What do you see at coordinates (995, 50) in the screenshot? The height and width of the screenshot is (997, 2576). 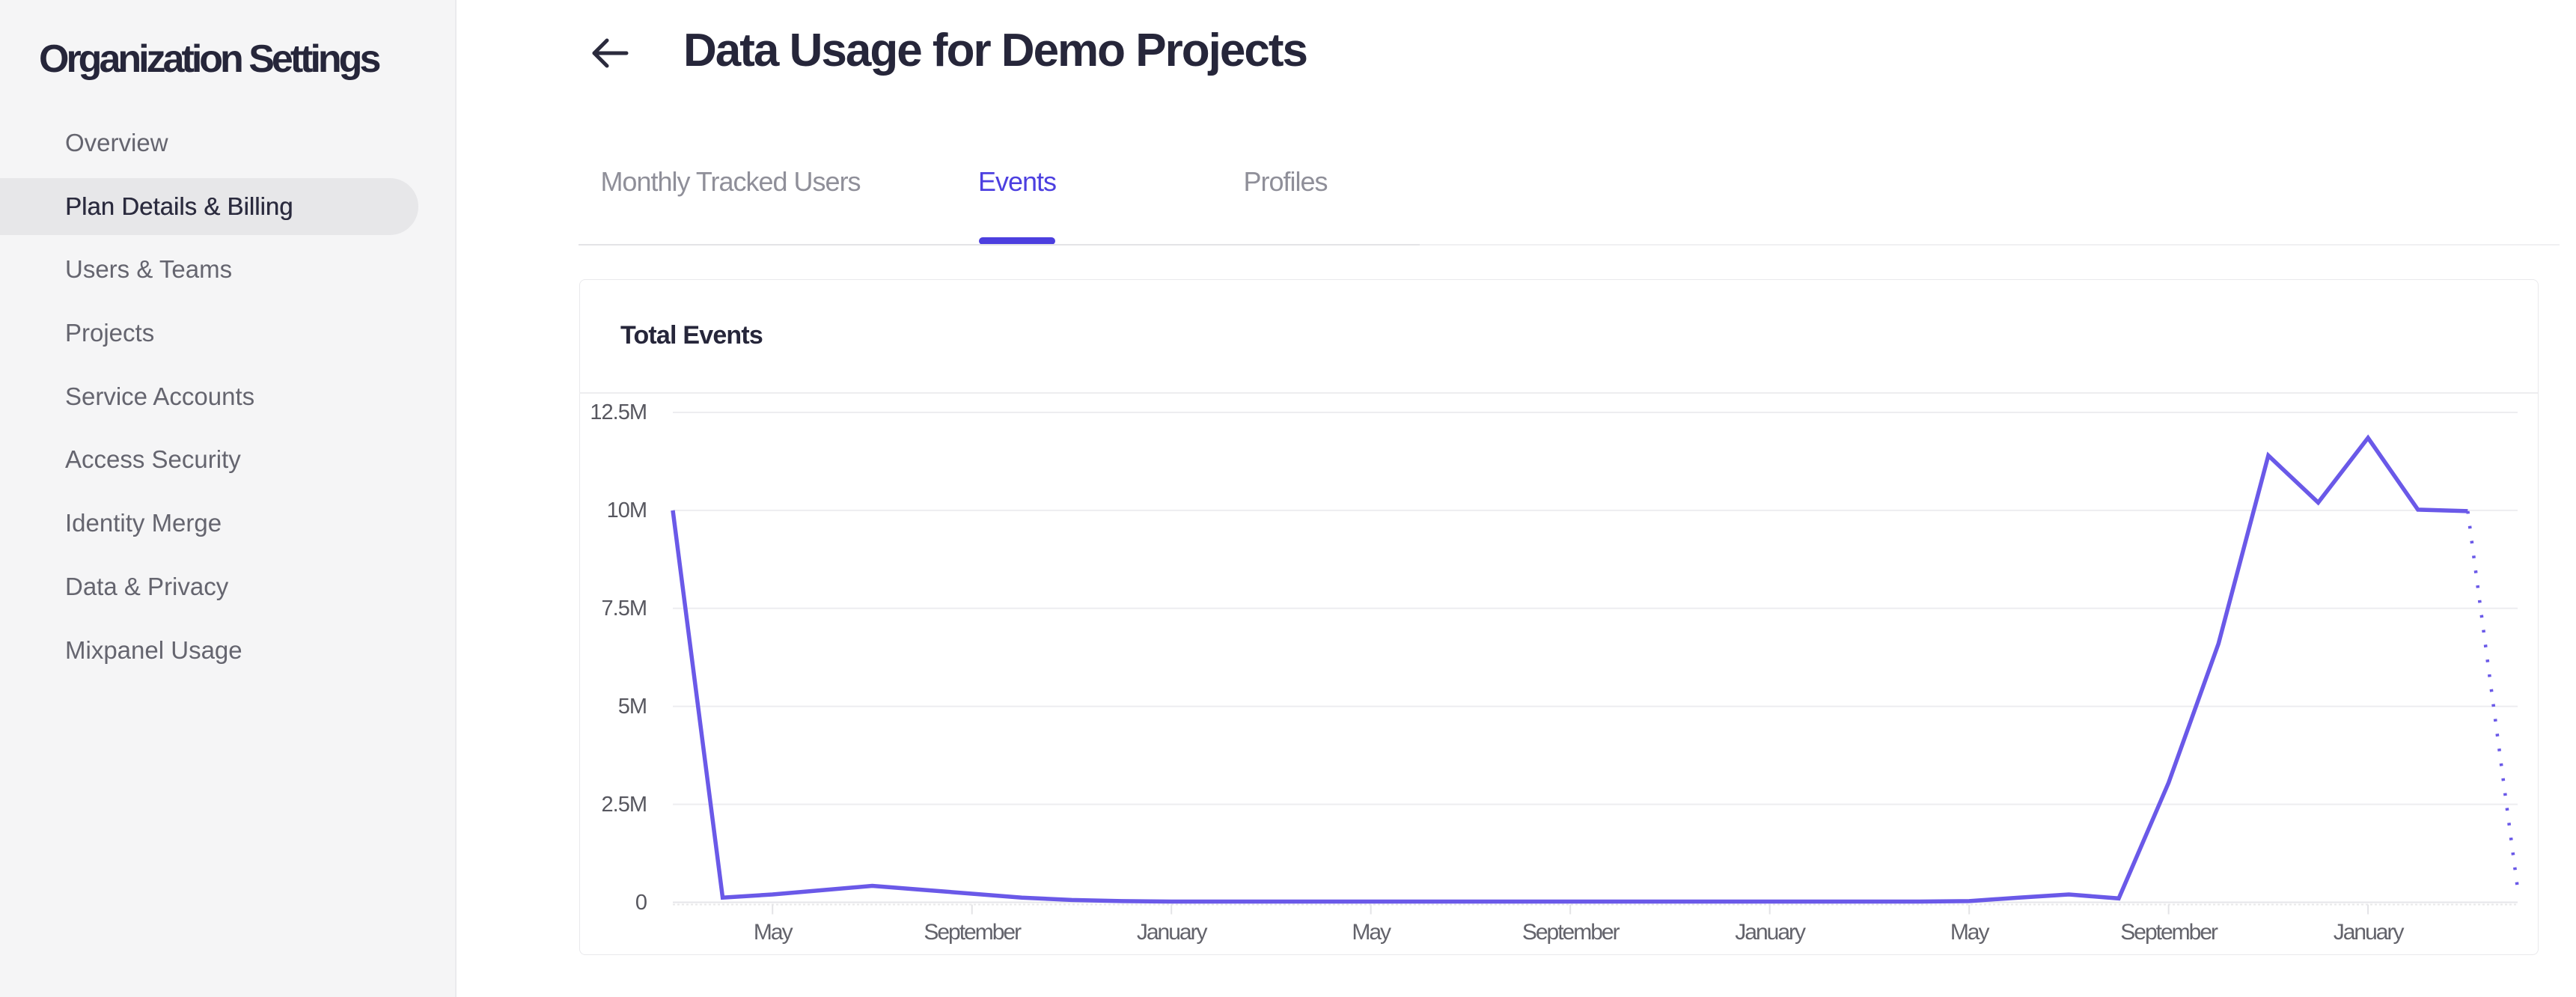 I see `page-title: Data Usage for Demo Projects` at bounding box center [995, 50].